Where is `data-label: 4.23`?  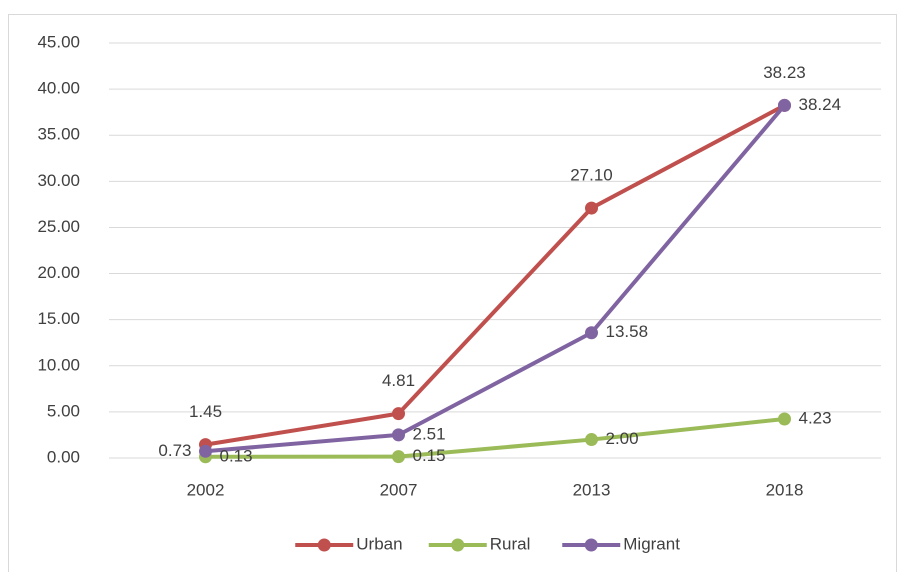 data-label: 4.23 is located at coordinates (815, 417).